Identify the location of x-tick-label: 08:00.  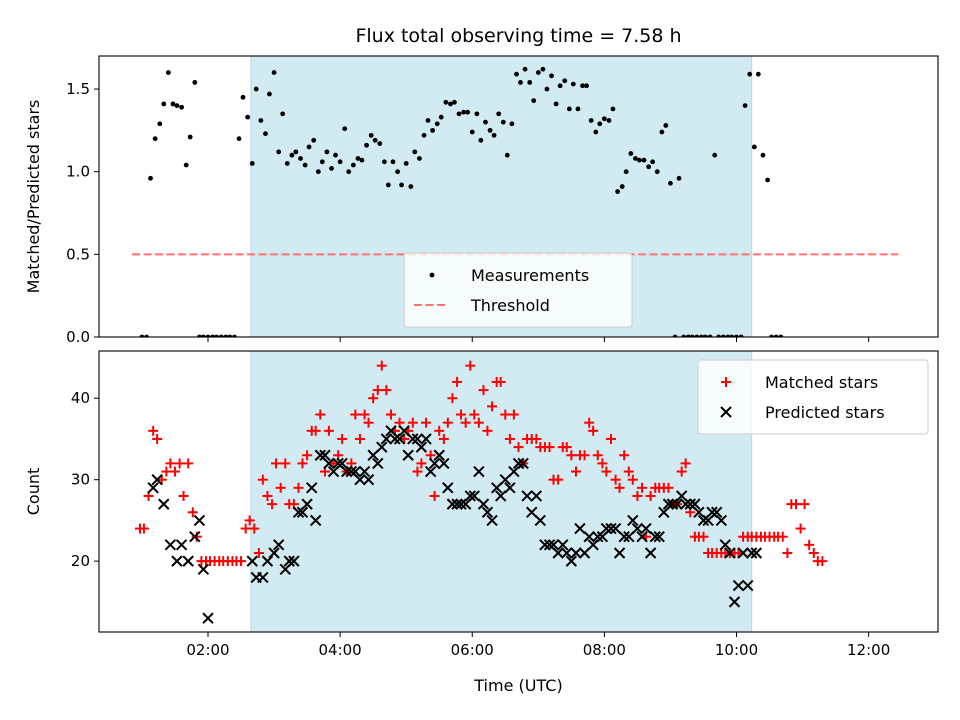
(604, 650).